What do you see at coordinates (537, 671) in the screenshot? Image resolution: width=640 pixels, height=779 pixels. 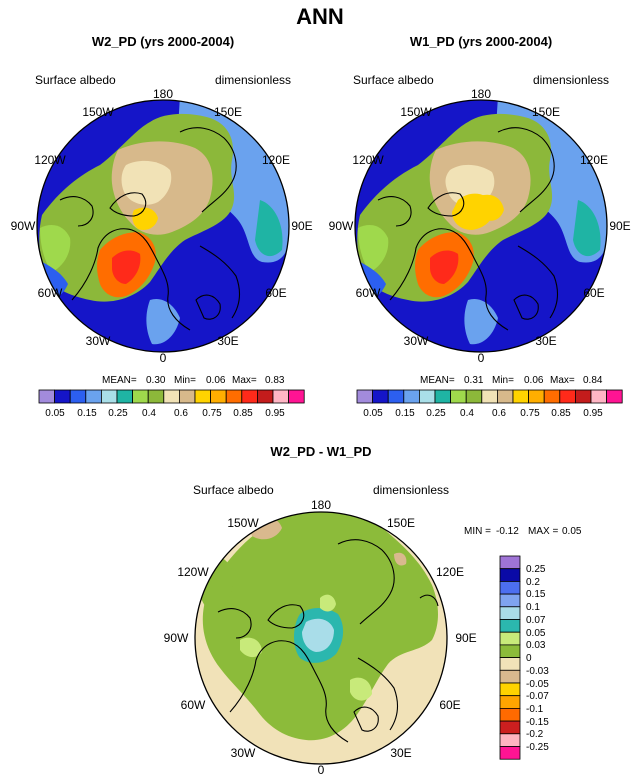 I see `colorbar-label: -0.03` at bounding box center [537, 671].